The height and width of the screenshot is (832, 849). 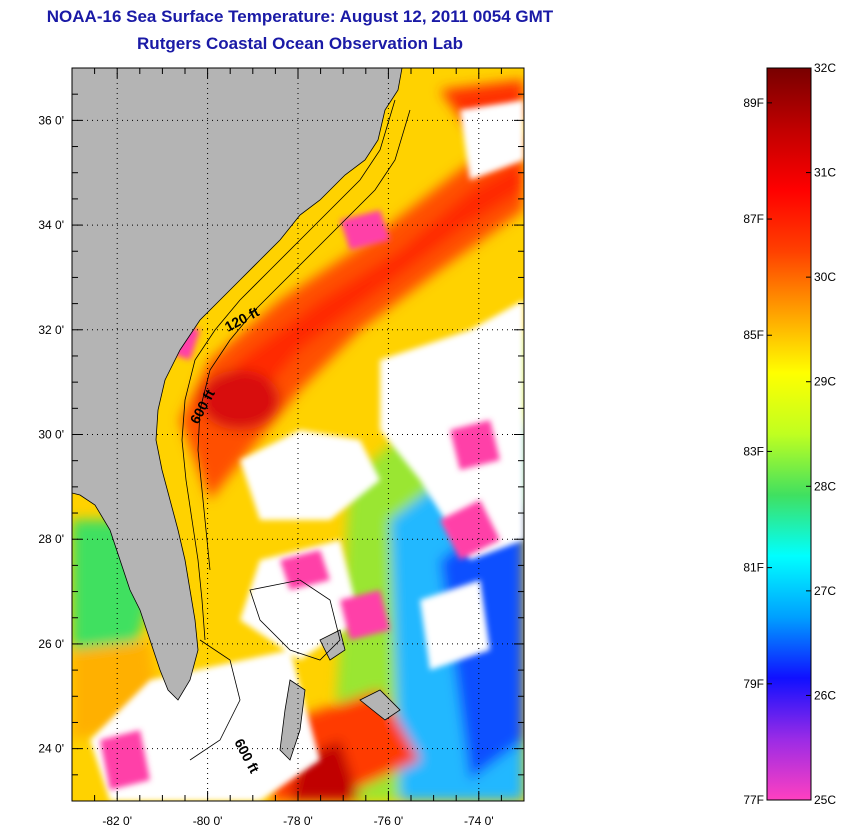 What do you see at coordinates (753, 568) in the screenshot?
I see `colorbar-fahrenheit-label: 81F` at bounding box center [753, 568].